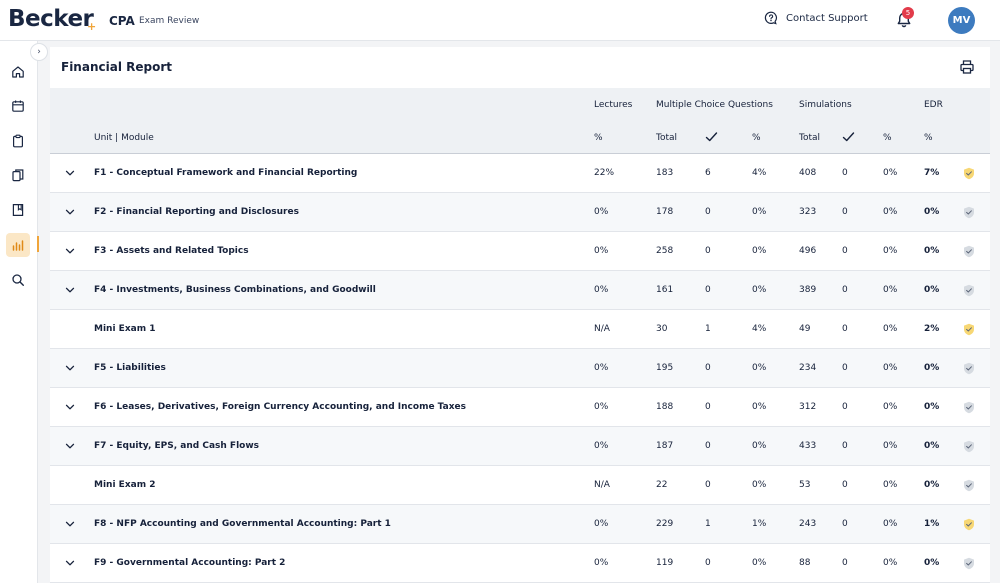  Describe the element at coordinates (808, 290) in the screenshot. I see `sim-total: 389` at that location.